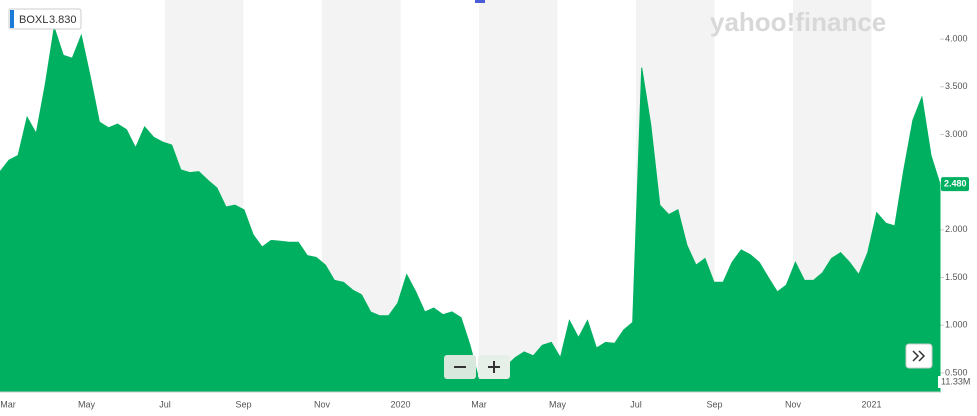  Describe the element at coordinates (942, 206) in the screenshot. I see `grid` at that location.